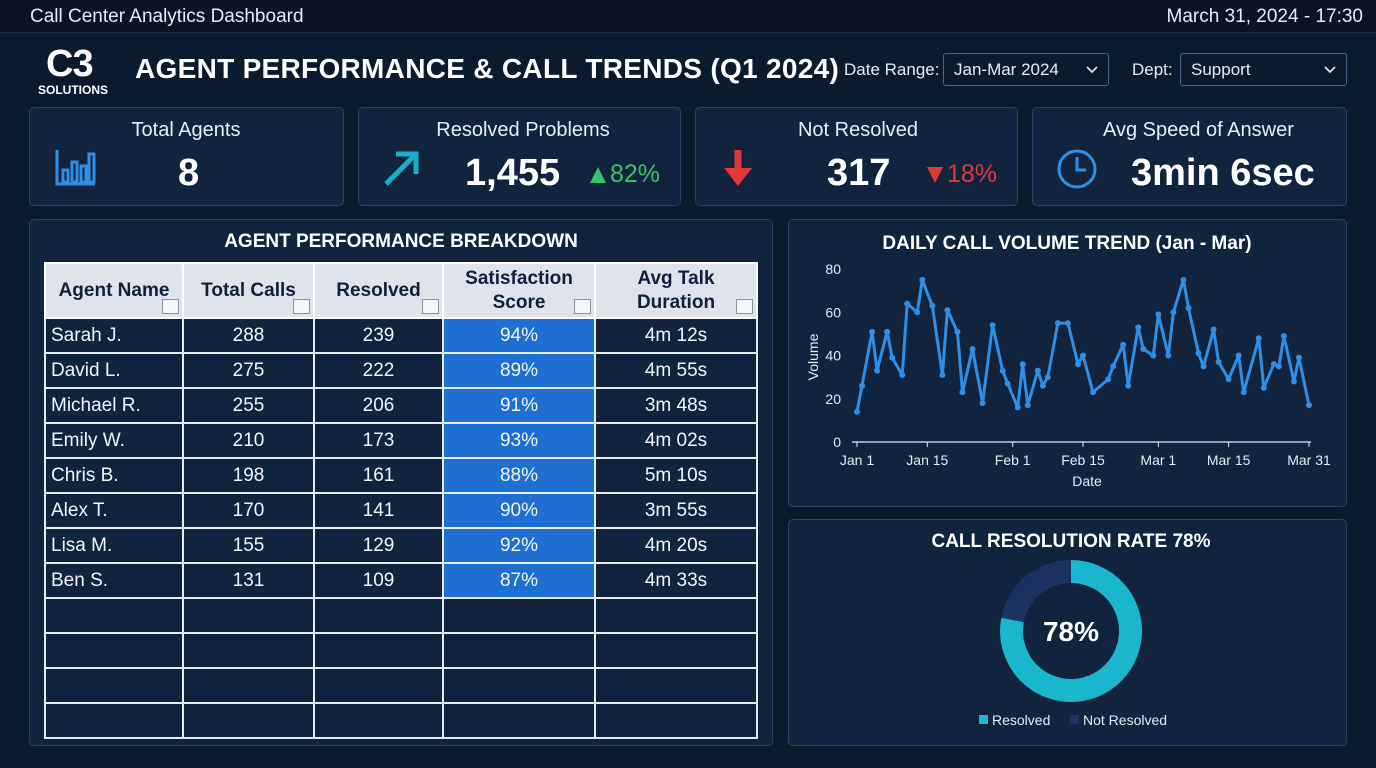  What do you see at coordinates (378, 405) in the screenshot?
I see `table-cell: 206` at bounding box center [378, 405].